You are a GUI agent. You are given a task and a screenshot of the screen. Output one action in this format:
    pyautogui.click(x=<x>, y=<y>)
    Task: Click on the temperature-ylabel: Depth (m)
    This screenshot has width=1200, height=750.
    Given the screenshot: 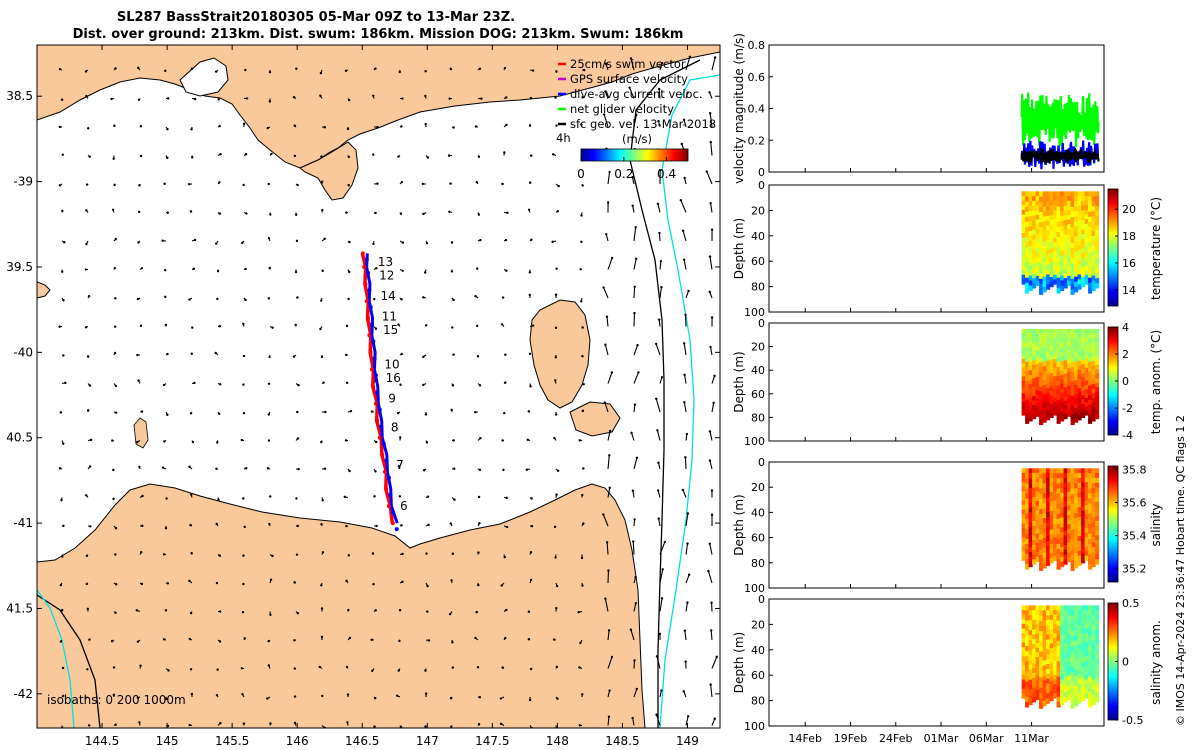 What is the action you would take?
    pyautogui.click(x=739, y=248)
    